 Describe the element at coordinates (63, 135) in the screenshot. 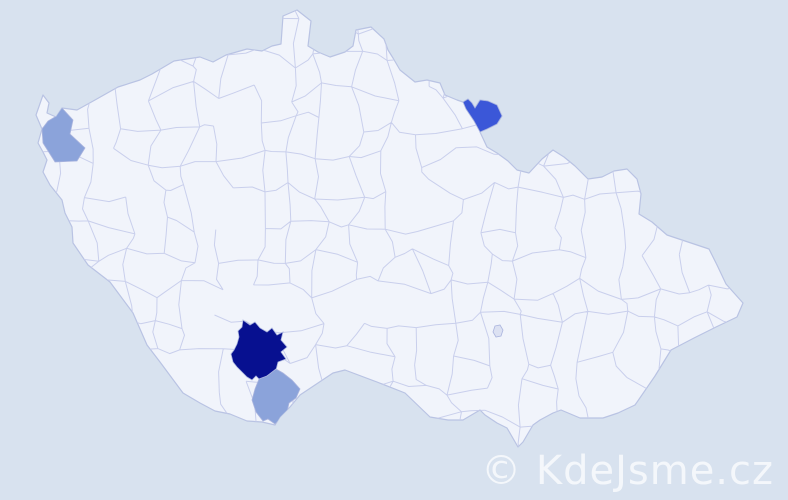

I see `map-region-west` at that location.